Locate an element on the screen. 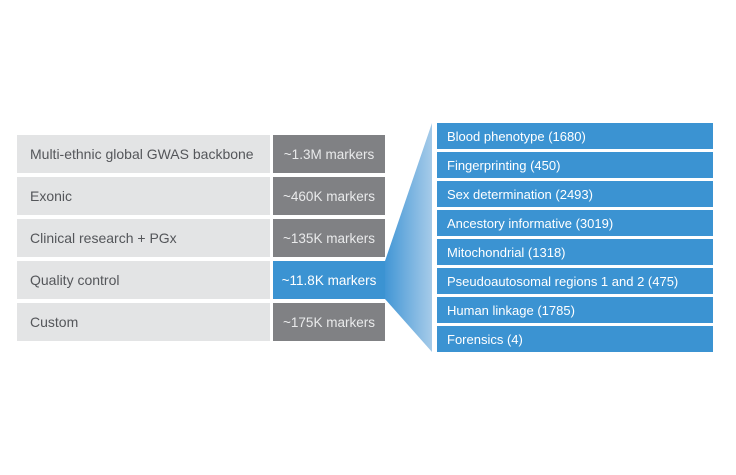  panel-item: Fingerprinting (450) is located at coordinates (575, 165).